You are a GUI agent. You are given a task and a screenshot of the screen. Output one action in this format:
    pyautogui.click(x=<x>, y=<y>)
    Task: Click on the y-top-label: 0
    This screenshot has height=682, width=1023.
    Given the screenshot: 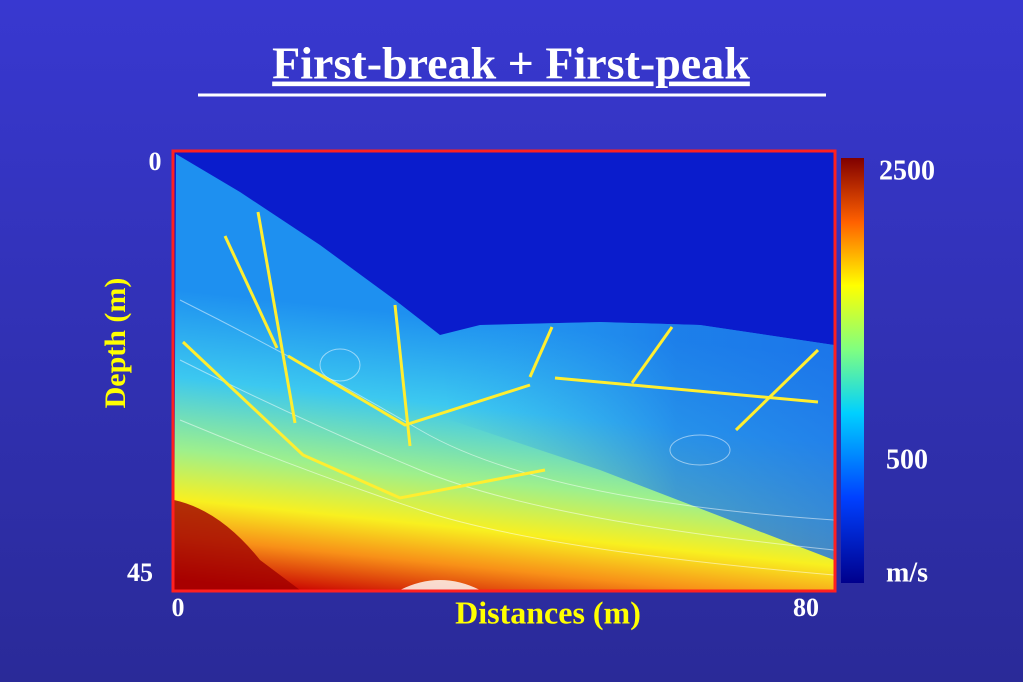 What is the action you would take?
    pyautogui.click(x=155, y=161)
    